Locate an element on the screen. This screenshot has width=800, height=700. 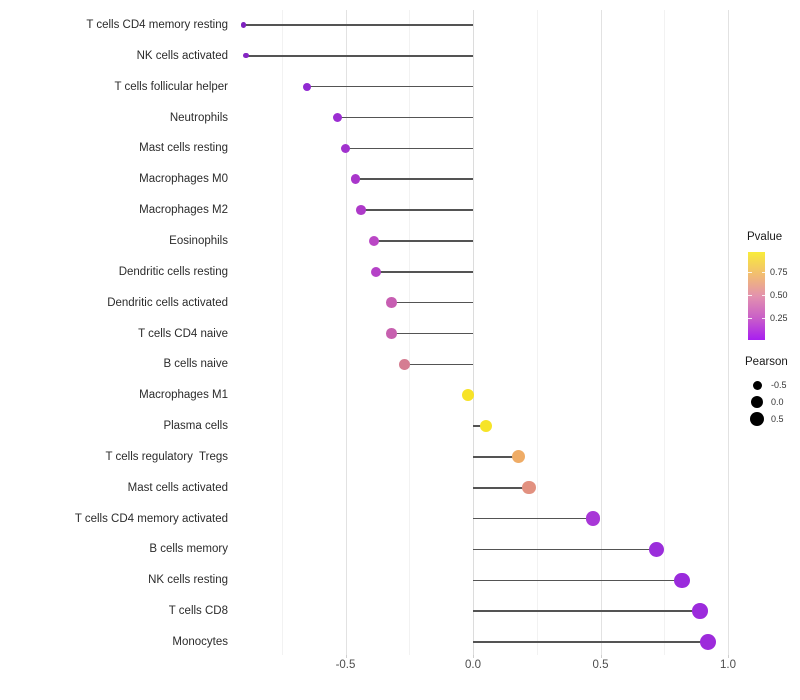
category-label: NK cells activated is located at coordinates (182, 55).